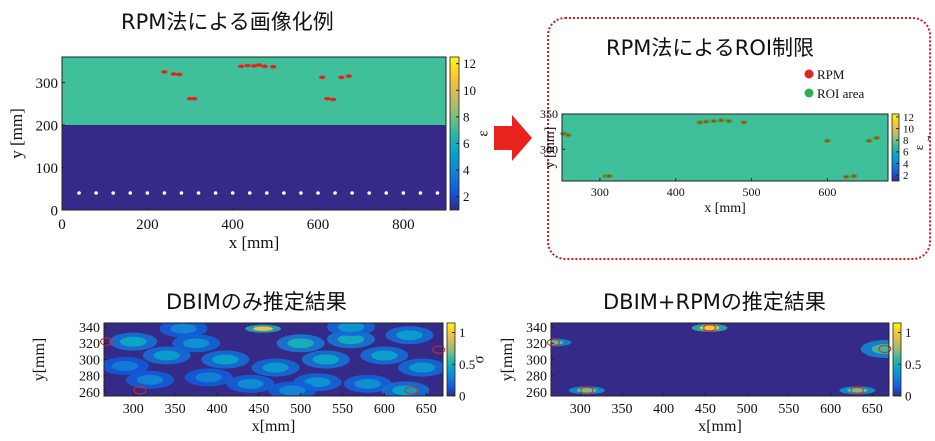 The width and height of the screenshot is (935, 441). Describe the element at coordinates (133, 409) in the screenshot. I see `dbim-xtick-label: 300` at that location.